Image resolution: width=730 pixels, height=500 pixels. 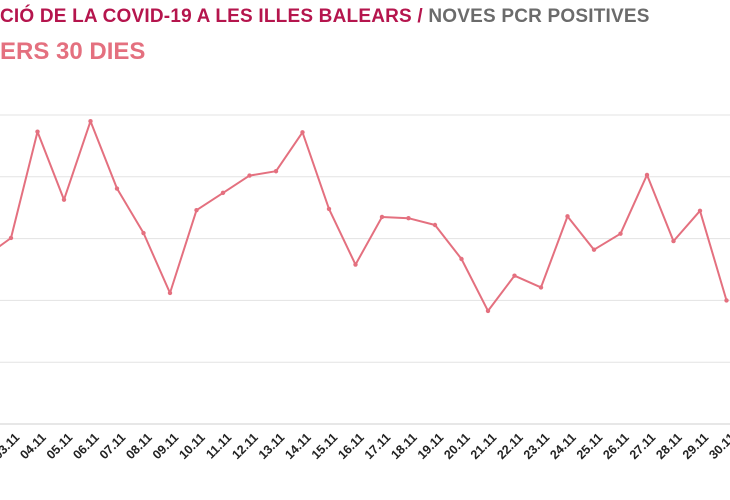 What do you see at coordinates (510, 446) in the screenshot?
I see `x-tick-label: 22.11` at bounding box center [510, 446].